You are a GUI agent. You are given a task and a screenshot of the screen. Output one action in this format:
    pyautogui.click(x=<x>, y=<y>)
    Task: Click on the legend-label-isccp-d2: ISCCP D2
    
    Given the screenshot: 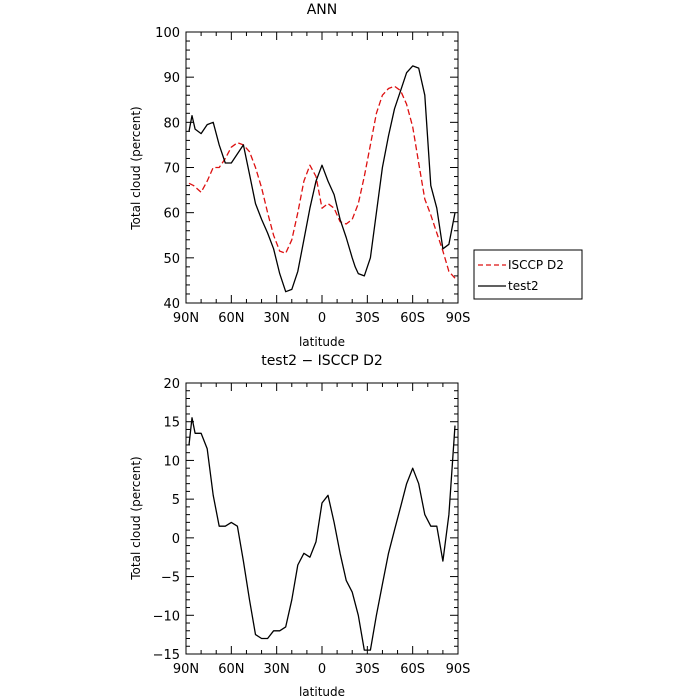 What is the action you would take?
    pyautogui.click(x=536, y=265)
    